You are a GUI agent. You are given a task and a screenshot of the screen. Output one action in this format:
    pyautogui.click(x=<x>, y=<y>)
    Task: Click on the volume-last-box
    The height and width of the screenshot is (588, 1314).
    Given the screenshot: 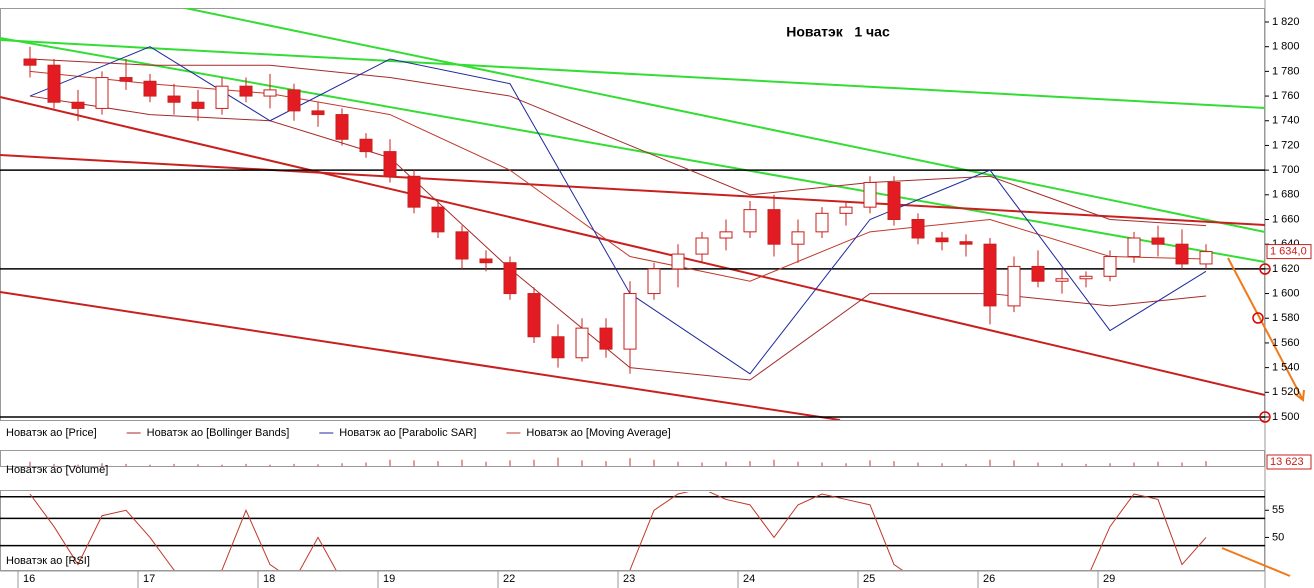 What is the action you would take?
    pyautogui.click(x=1289, y=462)
    